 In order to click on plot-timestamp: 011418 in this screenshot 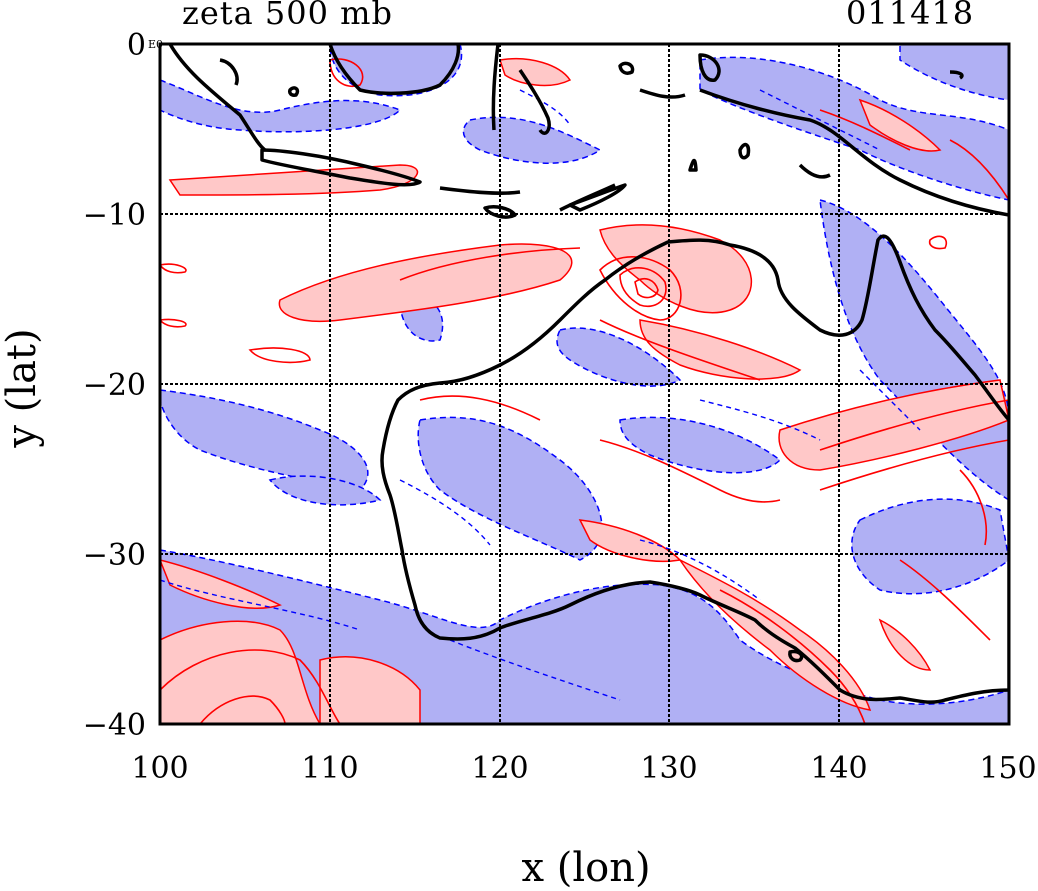, I will do `click(910, 16)`.